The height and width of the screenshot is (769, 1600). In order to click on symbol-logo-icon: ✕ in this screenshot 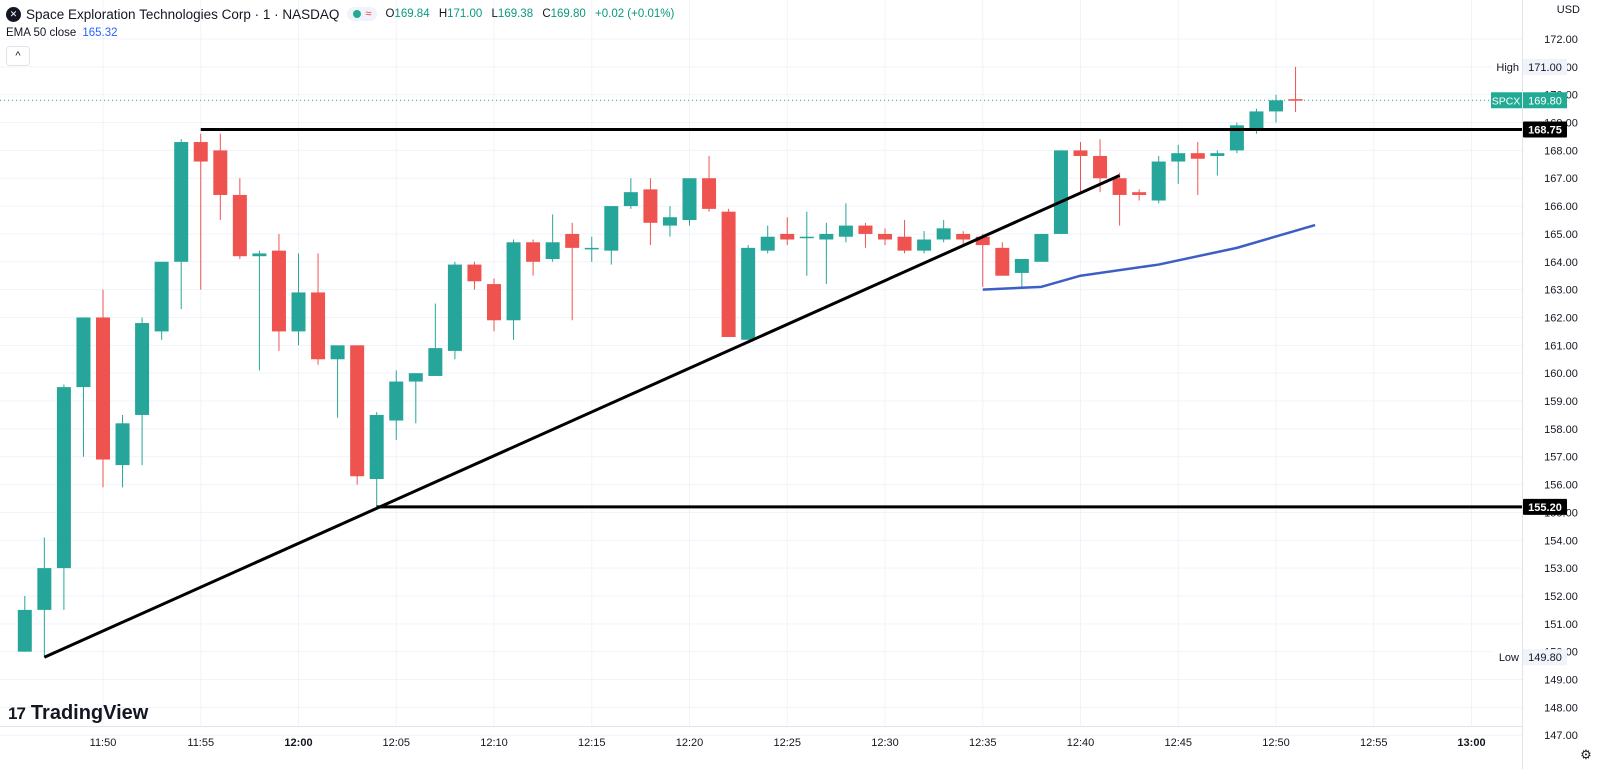, I will do `click(13, 14)`.